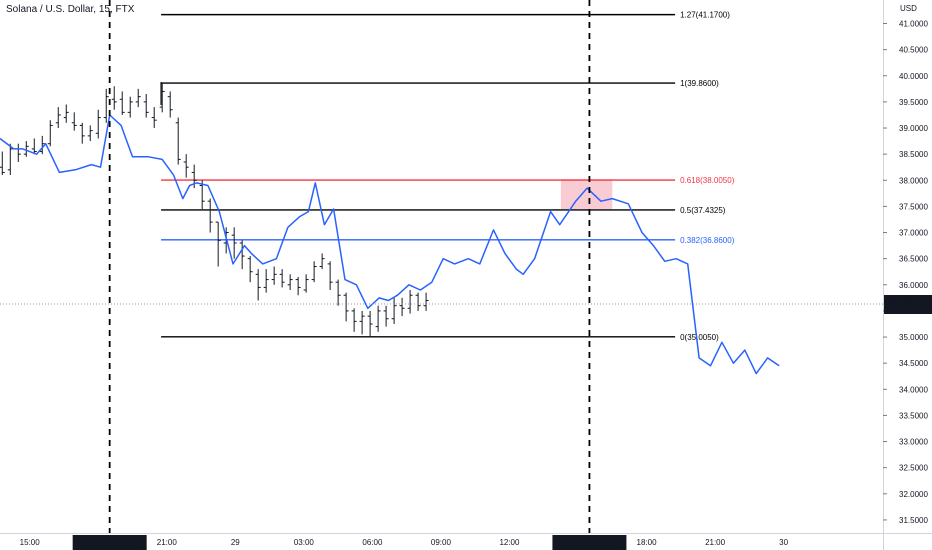 The width and height of the screenshot is (932, 550). Describe the element at coordinates (913, 154) in the screenshot. I see `y-tick-label: 38.5000` at that location.